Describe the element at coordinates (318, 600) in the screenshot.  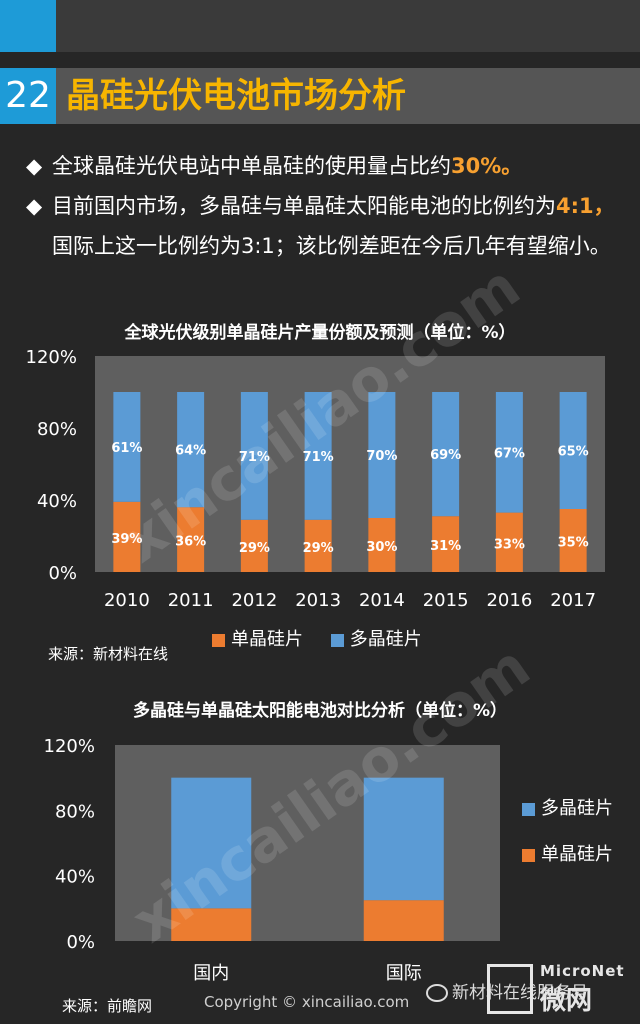
I see `chart1-x-tick: 2013` at that location.